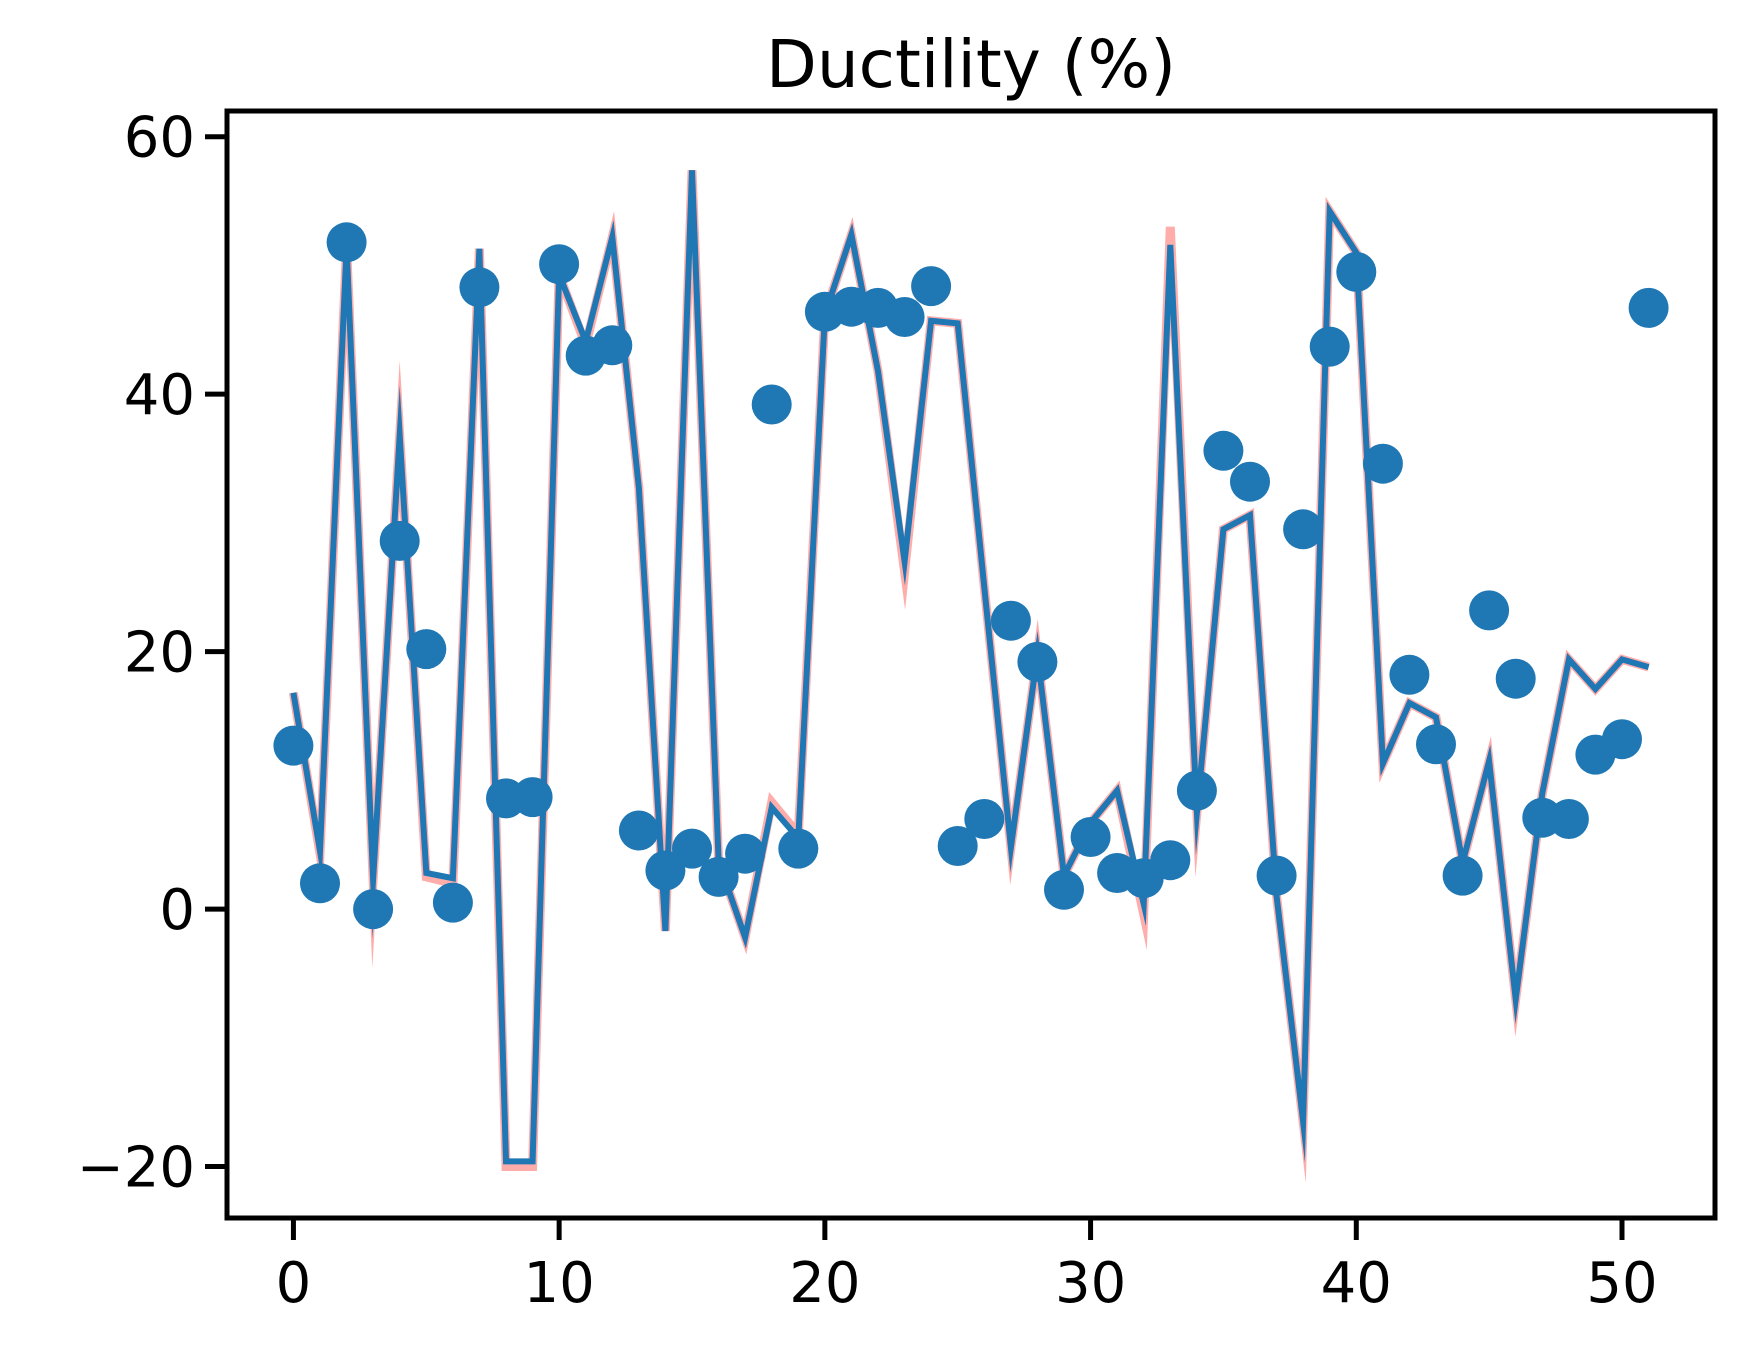 The image size is (1745, 1369). What do you see at coordinates (159, 395) in the screenshot?
I see `y-tick-label: 40` at bounding box center [159, 395].